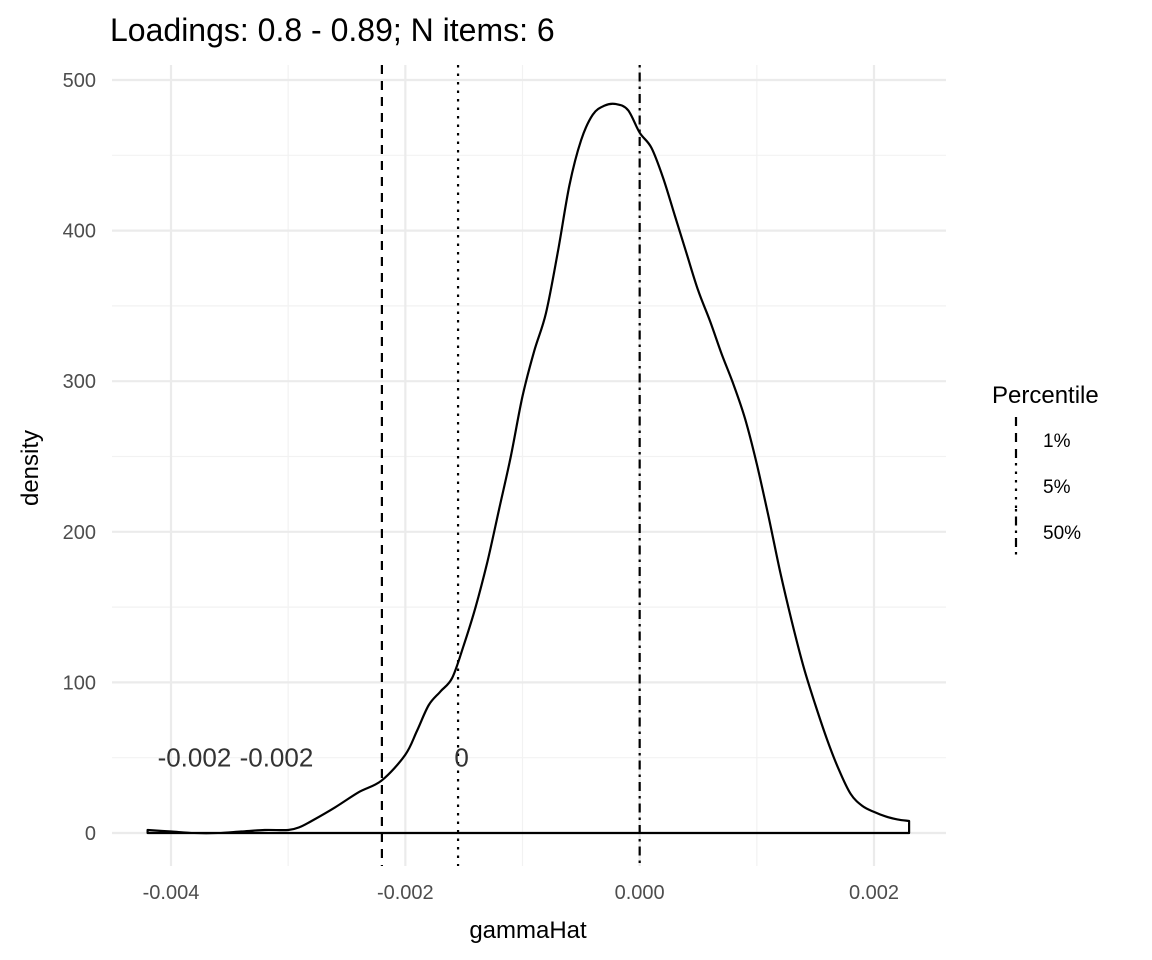  I want to click on legend-label: 5%, so click(1057, 487).